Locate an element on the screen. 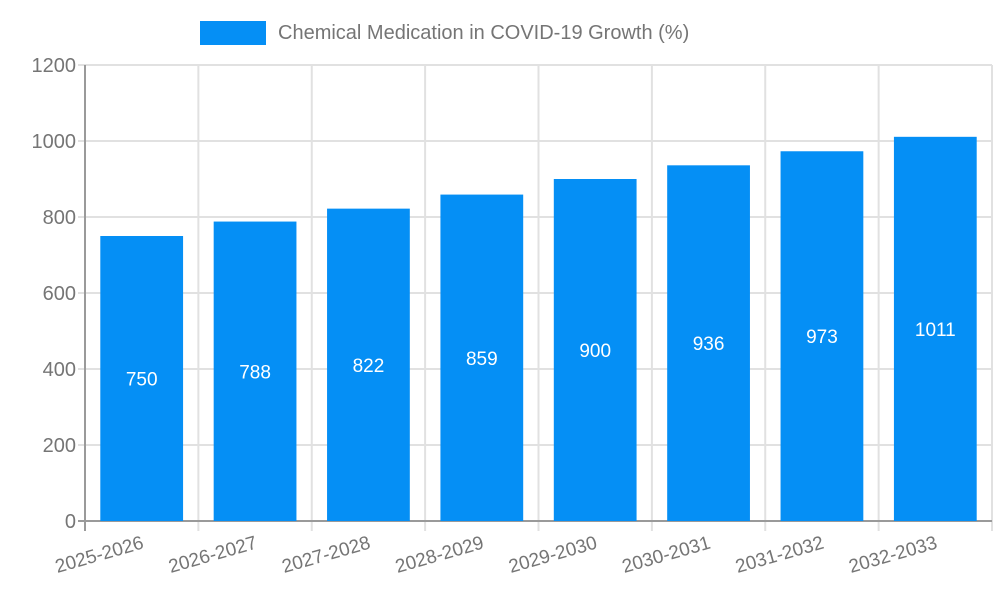  bar-value-label: 973 is located at coordinates (822, 337).